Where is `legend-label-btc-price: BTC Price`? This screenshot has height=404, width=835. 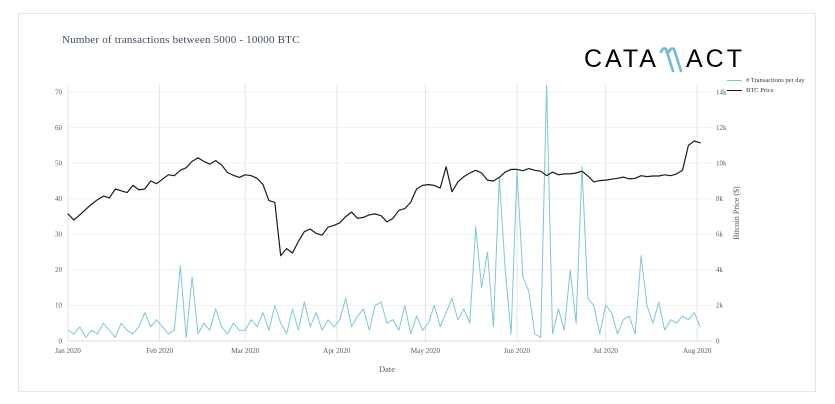 legend-label-btc-price: BTC Price is located at coordinates (760, 90).